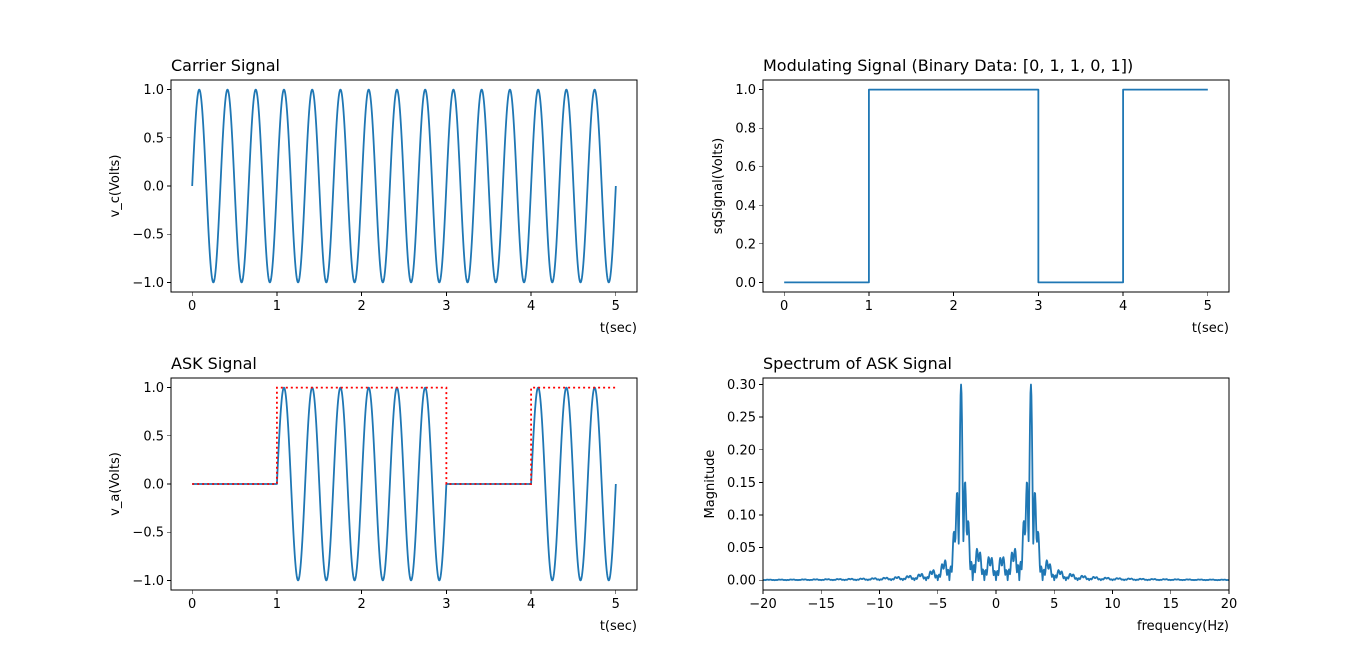 The image size is (1366, 663). I want to click on x-tick-label: 15, so click(1170, 604).